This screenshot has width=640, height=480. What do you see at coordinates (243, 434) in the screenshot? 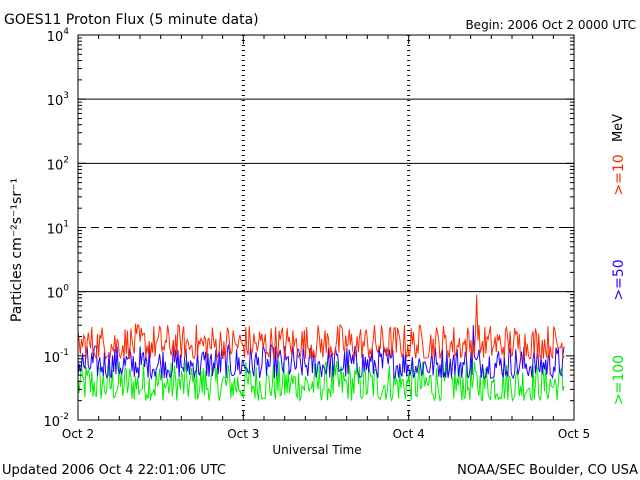
I see `x-tick-label: Oct 3` at bounding box center [243, 434].